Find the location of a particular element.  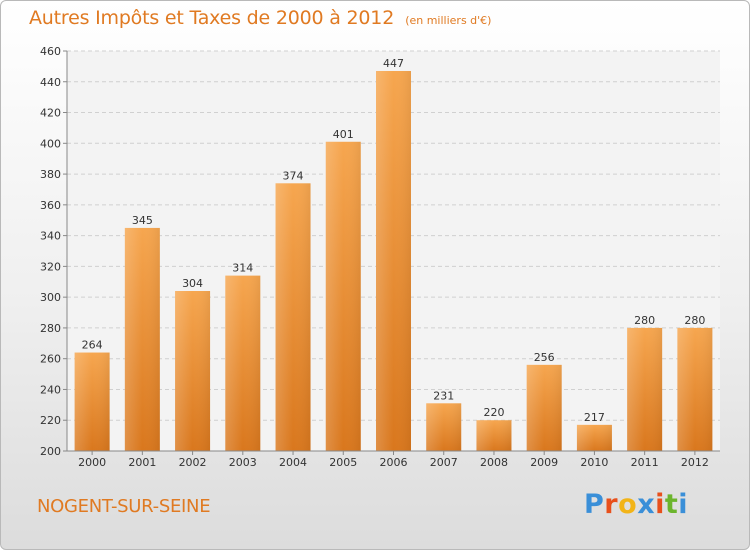

x-tick-label: 2007 is located at coordinates (444, 462).